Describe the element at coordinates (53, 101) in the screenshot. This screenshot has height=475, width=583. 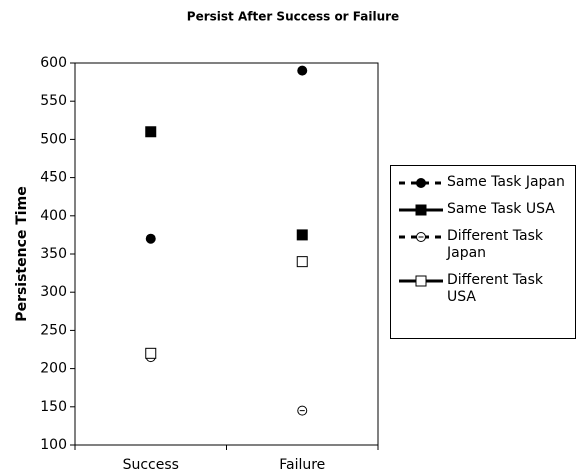
I see `y-tick-label: 550` at that location.